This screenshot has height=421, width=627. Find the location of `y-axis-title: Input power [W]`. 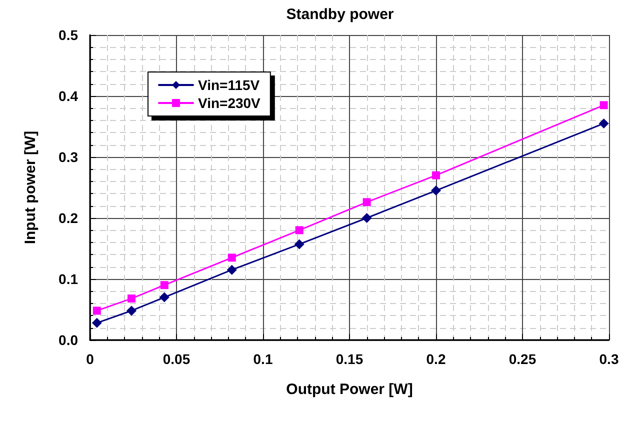

y-axis-title: Input power [W] is located at coordinates (30, 187).